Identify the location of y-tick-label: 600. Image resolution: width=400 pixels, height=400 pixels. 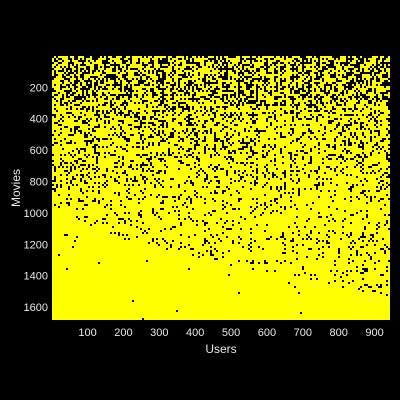
(39, 151).